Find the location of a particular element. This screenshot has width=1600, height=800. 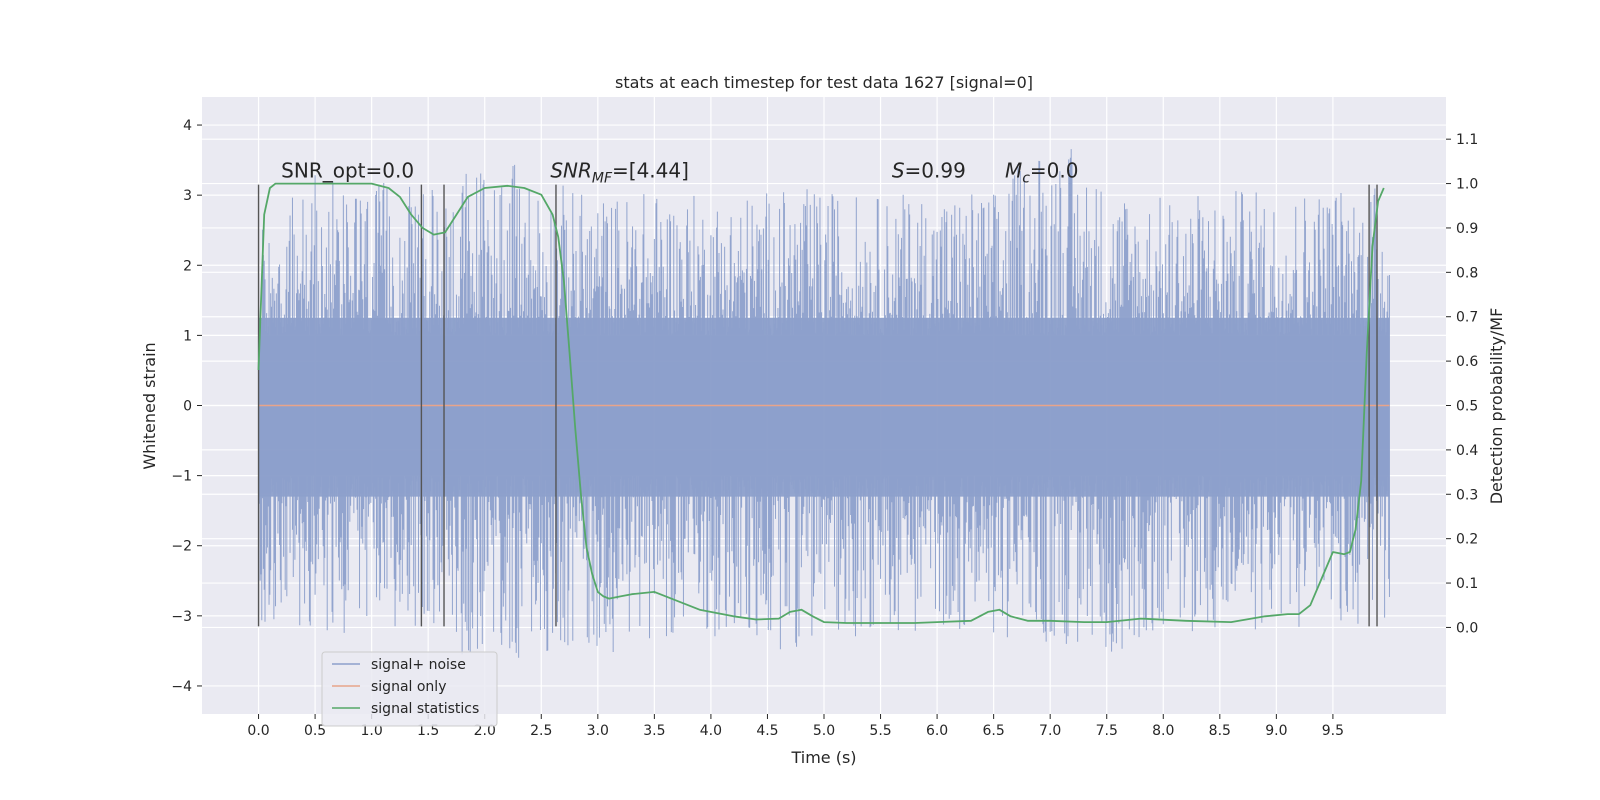

x-tick-label-1: 0.5 is located at coordinates (315, 731).